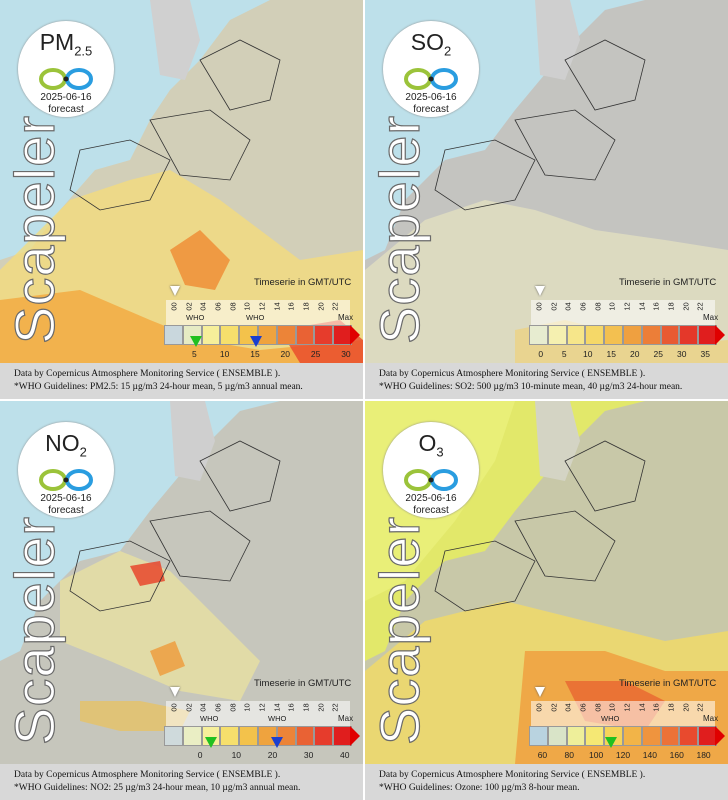 Image resolution: width=728 pixels, height=800 pixels. What do you see at coordinates (682, 354) in the screenshot?
I see `scale-label: 30` at bounding box center [682, 354].